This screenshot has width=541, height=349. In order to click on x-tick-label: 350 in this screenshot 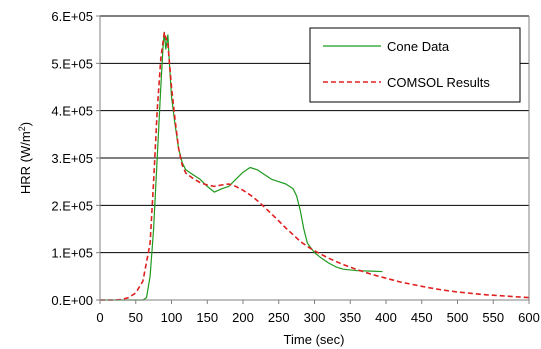, I will do `click(350, 317)`.